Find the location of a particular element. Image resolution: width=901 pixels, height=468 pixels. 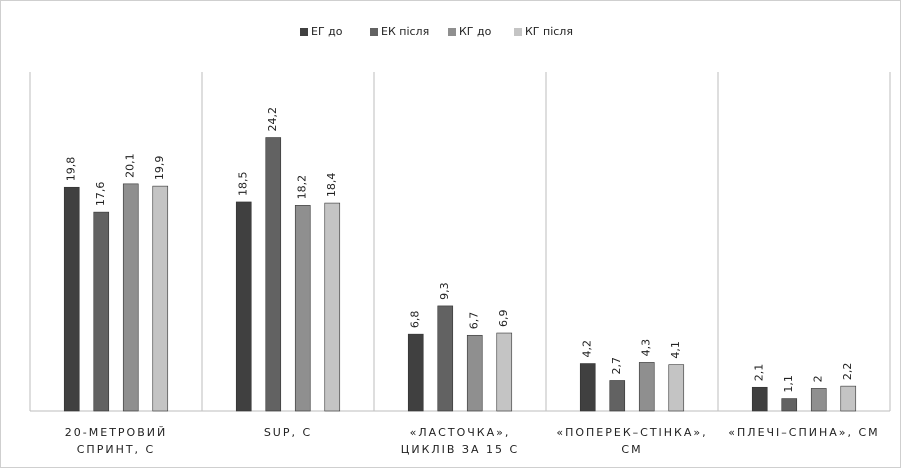

value-label: 9,3 is located at coordinates (444, 291).